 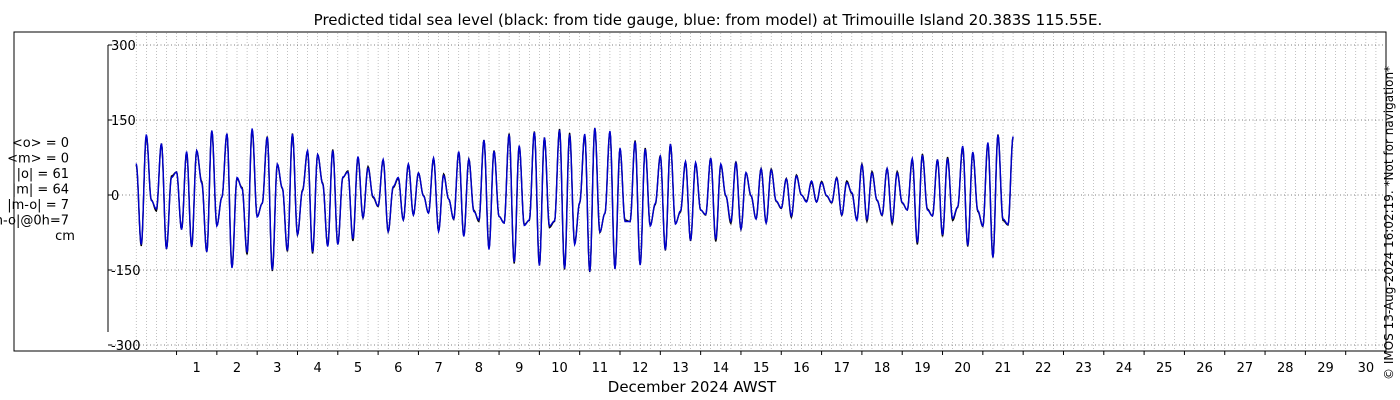 What do you see at coordinates (197, 368) in the screenshot?
I see `x-tick-label: 1` at bounding box center [197, 368].